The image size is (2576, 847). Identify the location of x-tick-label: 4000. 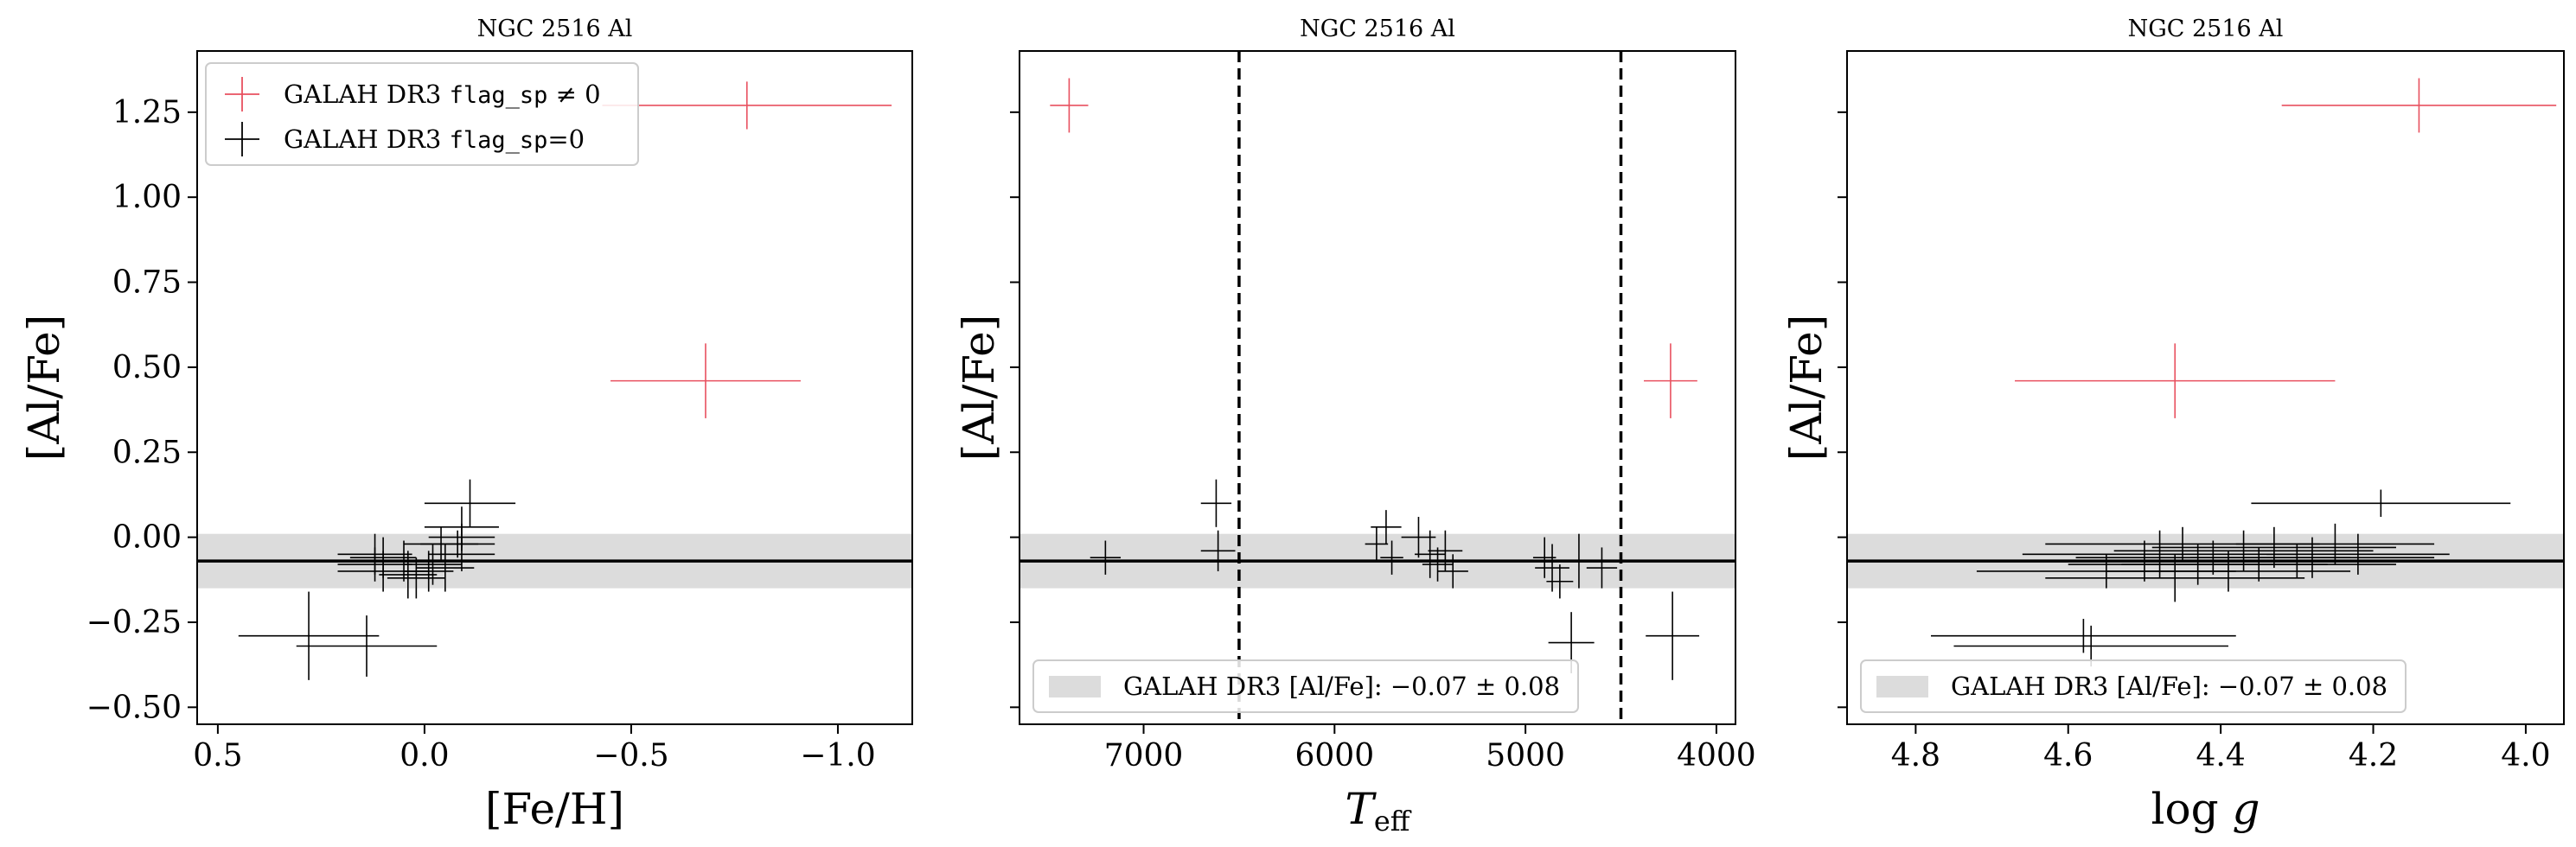
(1717, 756).